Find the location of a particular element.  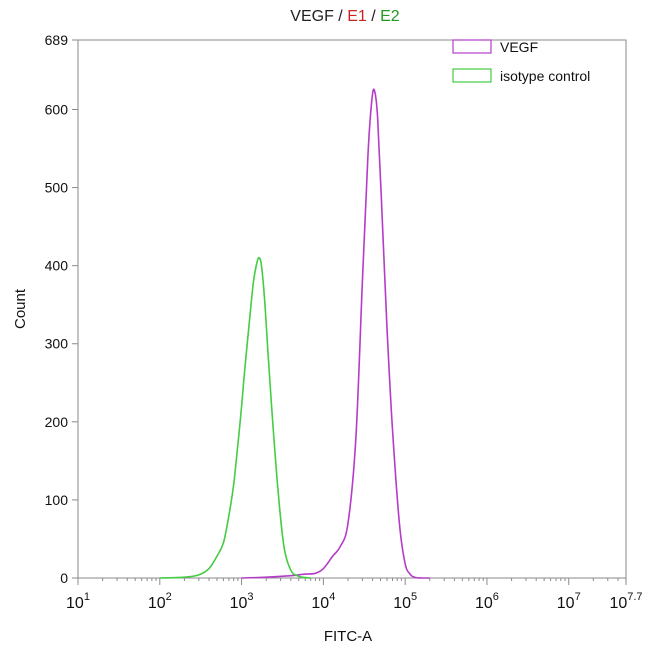

y-tick-label: 300 is located at coordinates (57, 344).